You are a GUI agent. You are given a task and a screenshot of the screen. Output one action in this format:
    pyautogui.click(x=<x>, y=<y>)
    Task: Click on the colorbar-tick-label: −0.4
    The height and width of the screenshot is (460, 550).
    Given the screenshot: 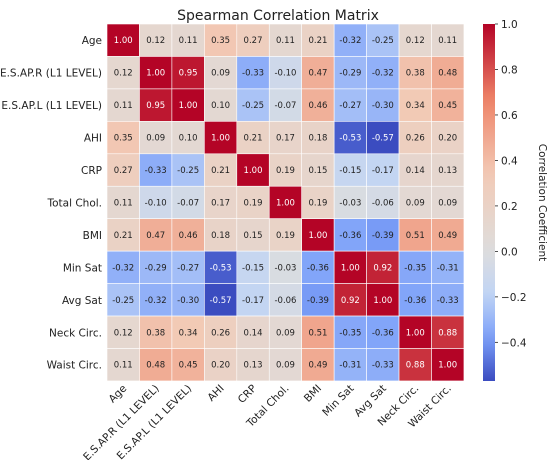 What is the action you would take?
    pyautogui.click(x=514, y=343)
    